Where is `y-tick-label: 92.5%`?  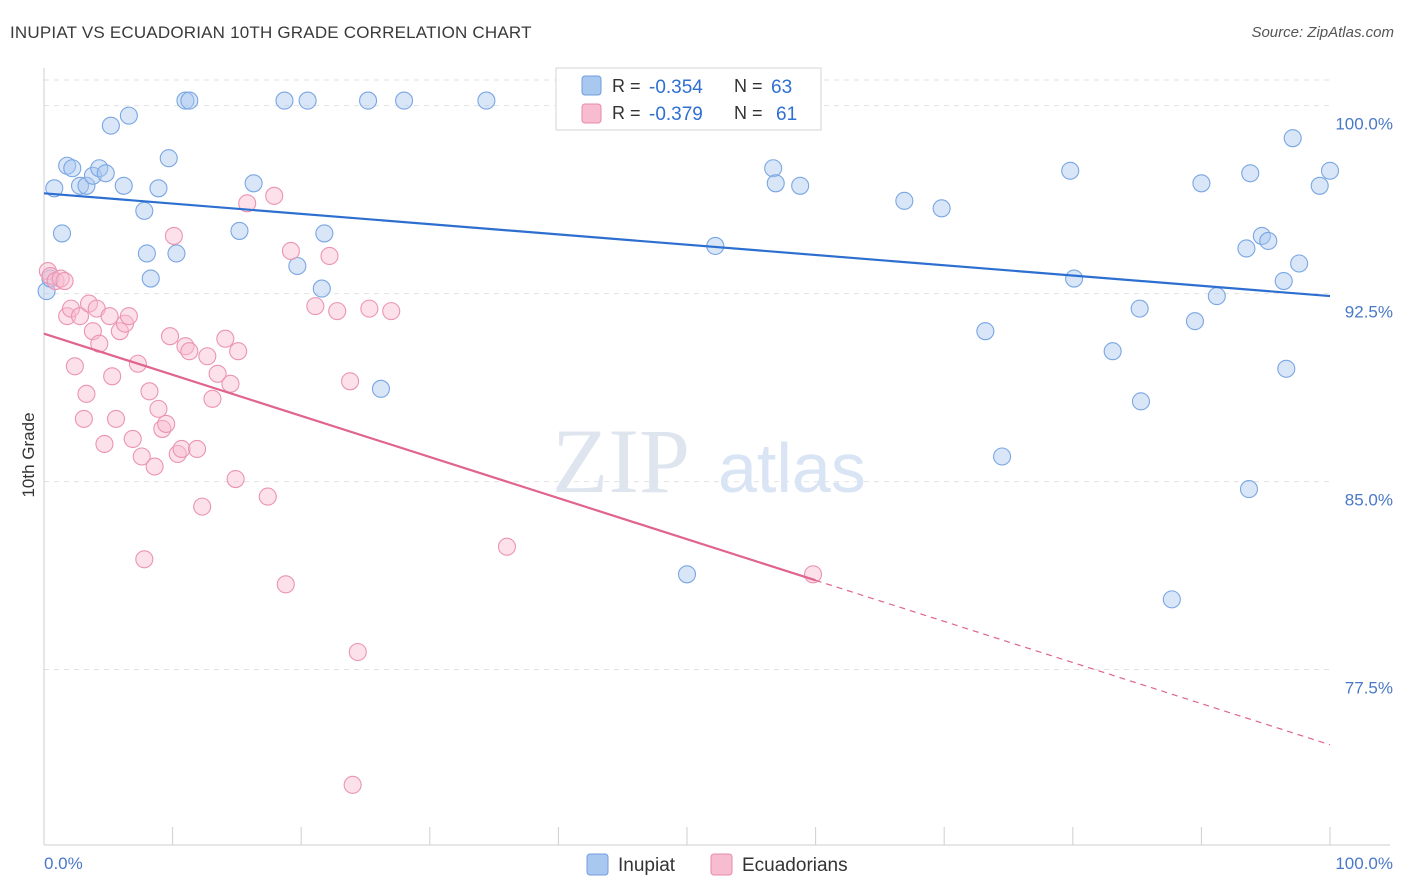
y-tick-label: 92.5% is located at coordinates (1369, 312).